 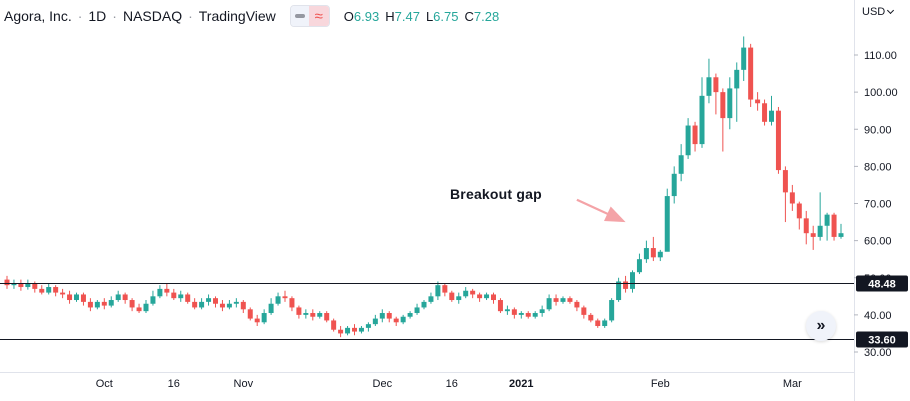 I want to click on symbol-name: Agora, Inc., so click(x=38, y=16).